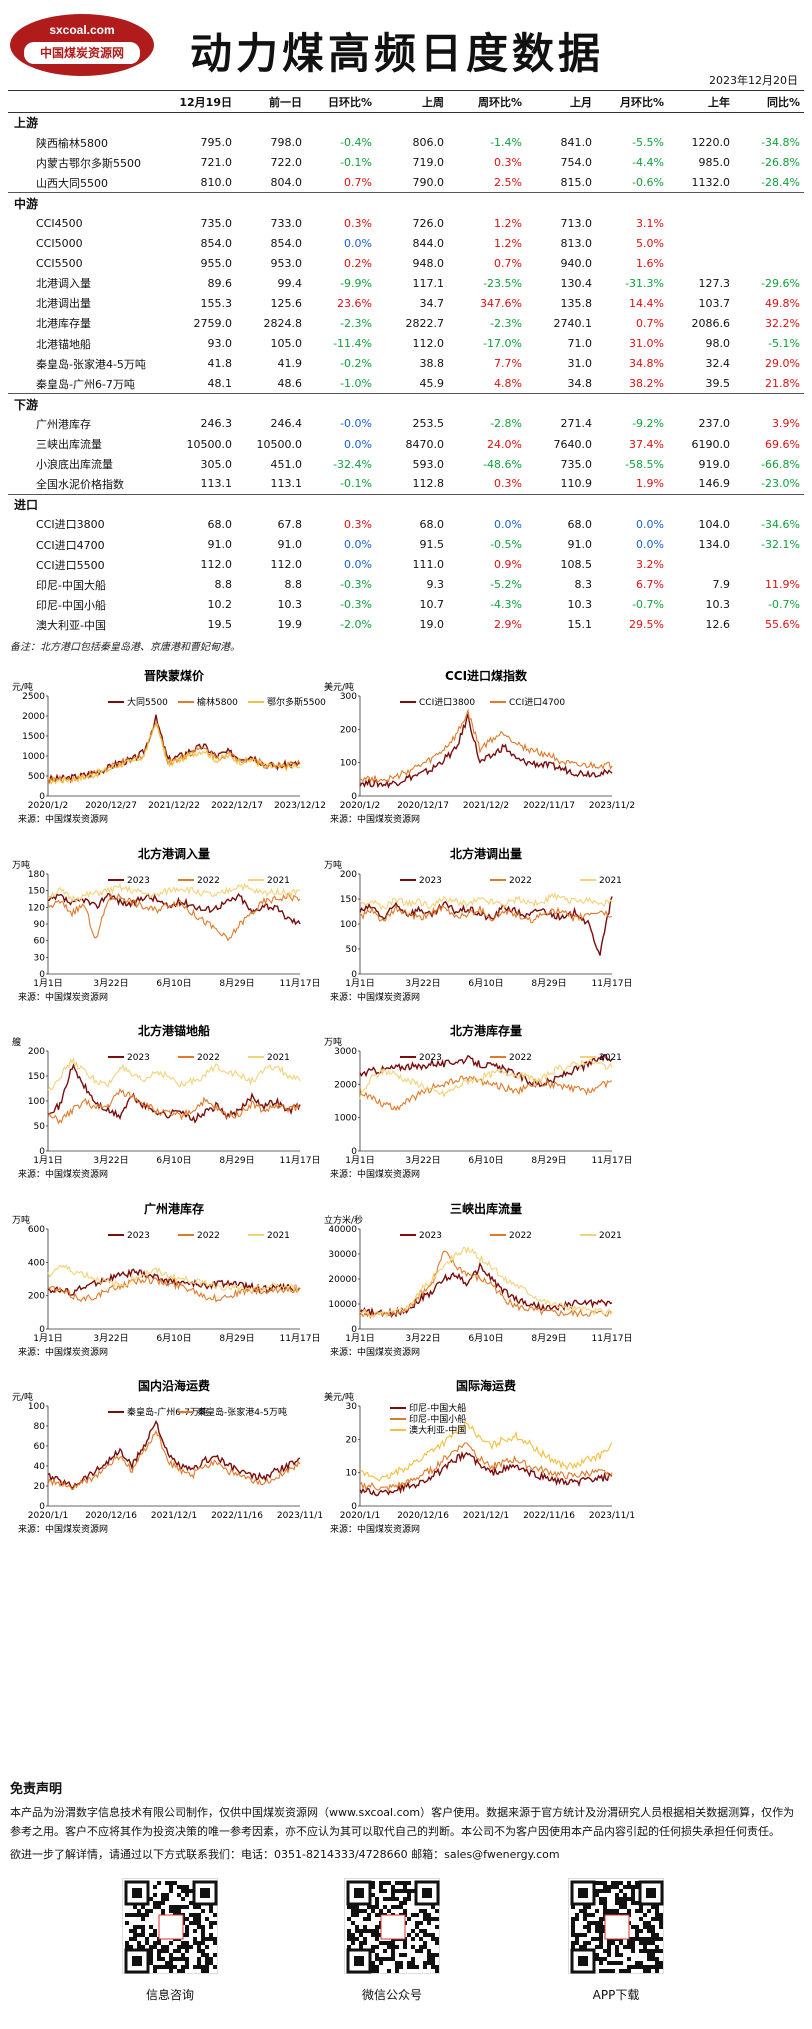 This screenshot has width=812, height=2029. I want to click on y-unit: 立方米/秒, so click(343, 1220).